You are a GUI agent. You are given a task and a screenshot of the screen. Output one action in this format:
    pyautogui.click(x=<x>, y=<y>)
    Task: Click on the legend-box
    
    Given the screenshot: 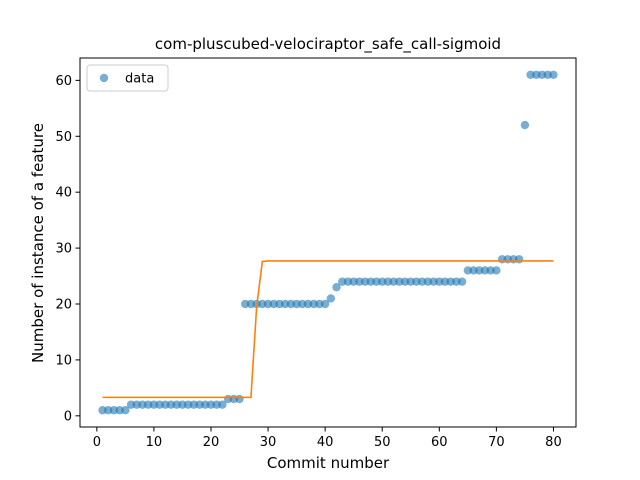 What is the action you would take?
    pyautogui.click(x=127, y=78)
    